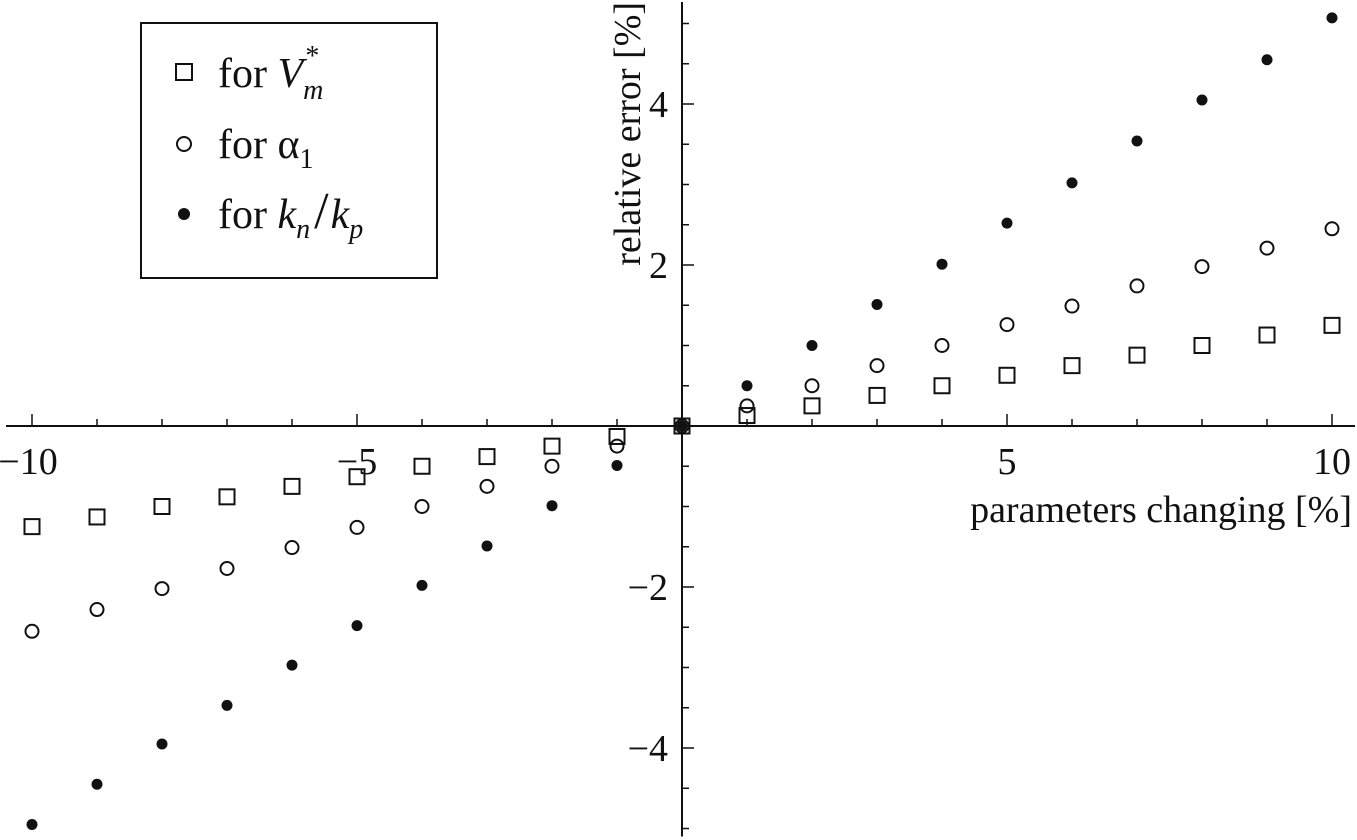  What do you see at coordinates (628, 134) in the screenshot?
I see `y-axis-label: relative error [%]` at bounding box center [628, 134].